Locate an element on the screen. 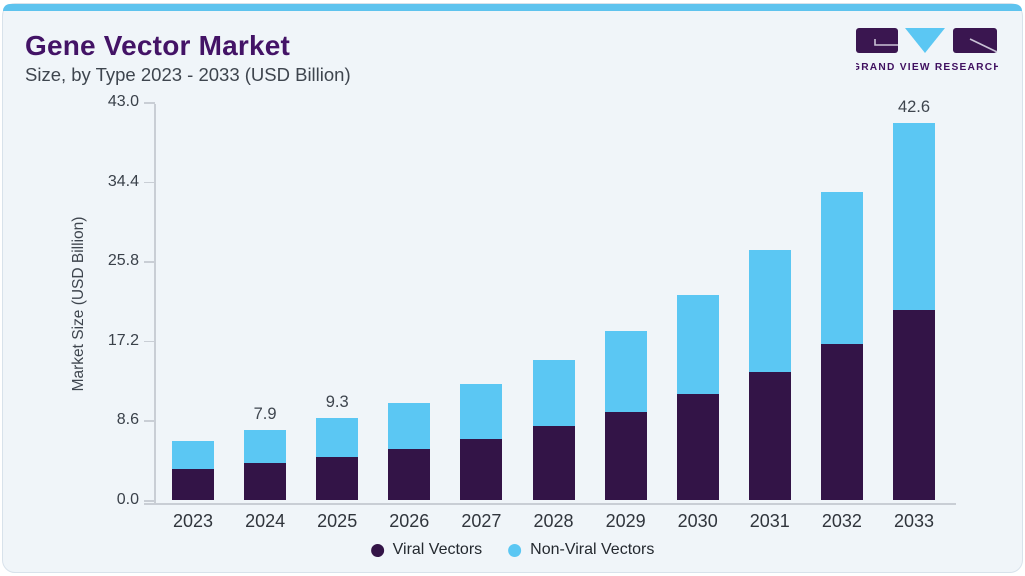 Image resolution: width=1025 pixels, height=576 pixels. bar-segment-2031-viral-vectors is located at coordinates (769, 435).